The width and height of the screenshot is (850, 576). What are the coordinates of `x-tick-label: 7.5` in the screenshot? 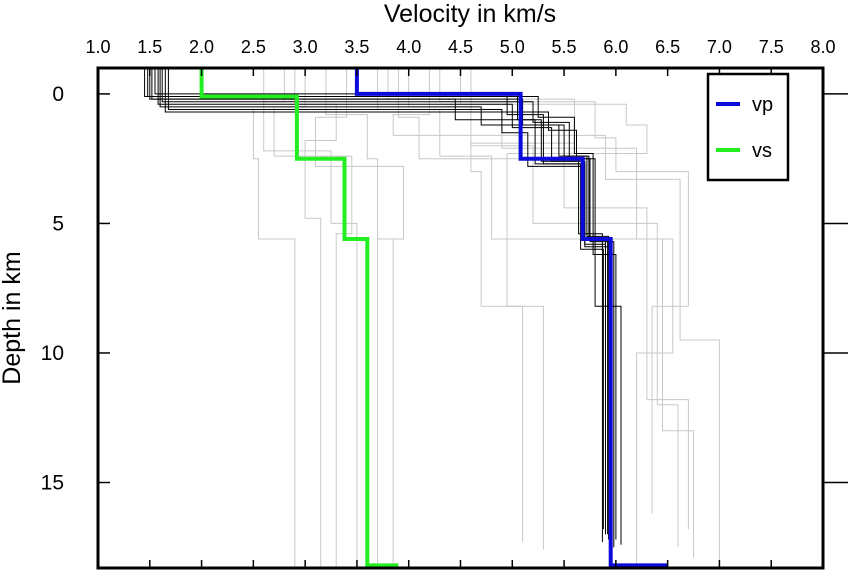 It's located at (771, 47).